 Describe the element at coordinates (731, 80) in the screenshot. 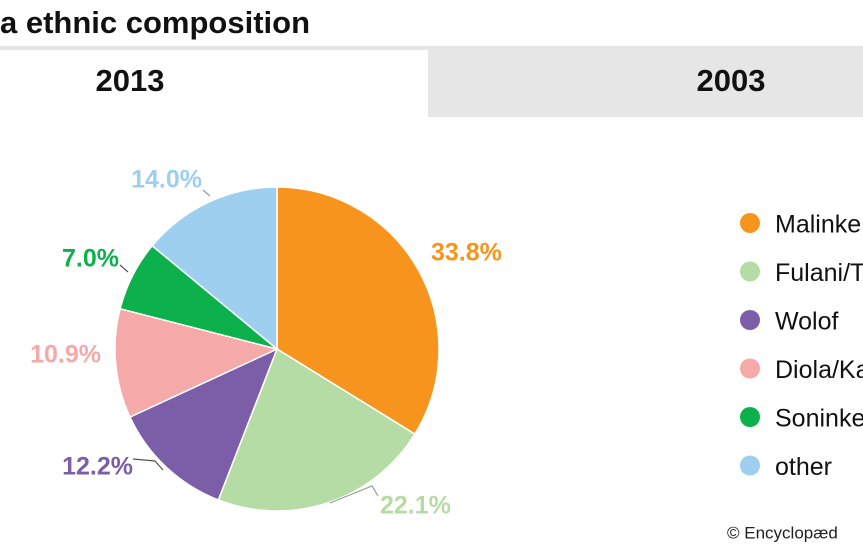

I see `tab-label: 2003` at that location.